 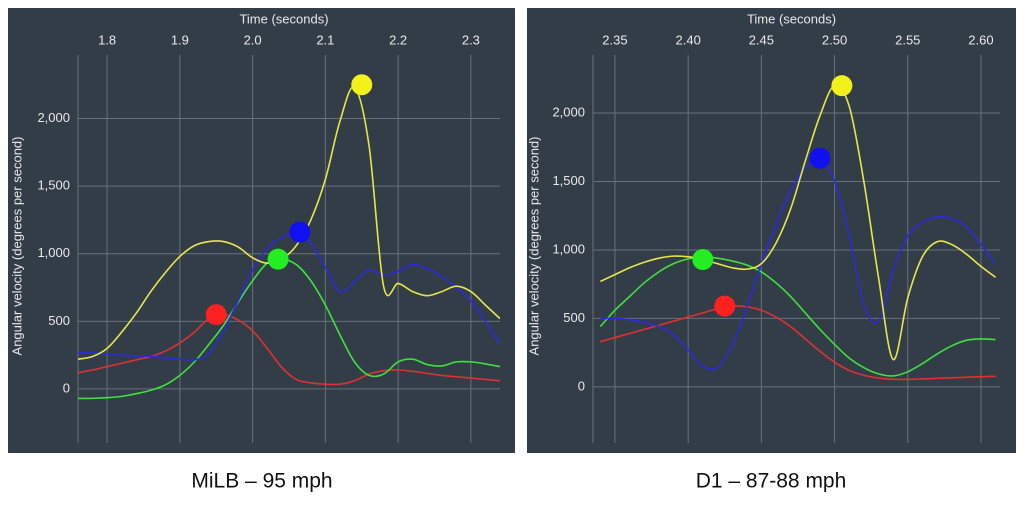 What do you see at coordinates (253, 39) in the screenshot?
I see `x-tick-label: 2.0` at bounding box center [253, 39].